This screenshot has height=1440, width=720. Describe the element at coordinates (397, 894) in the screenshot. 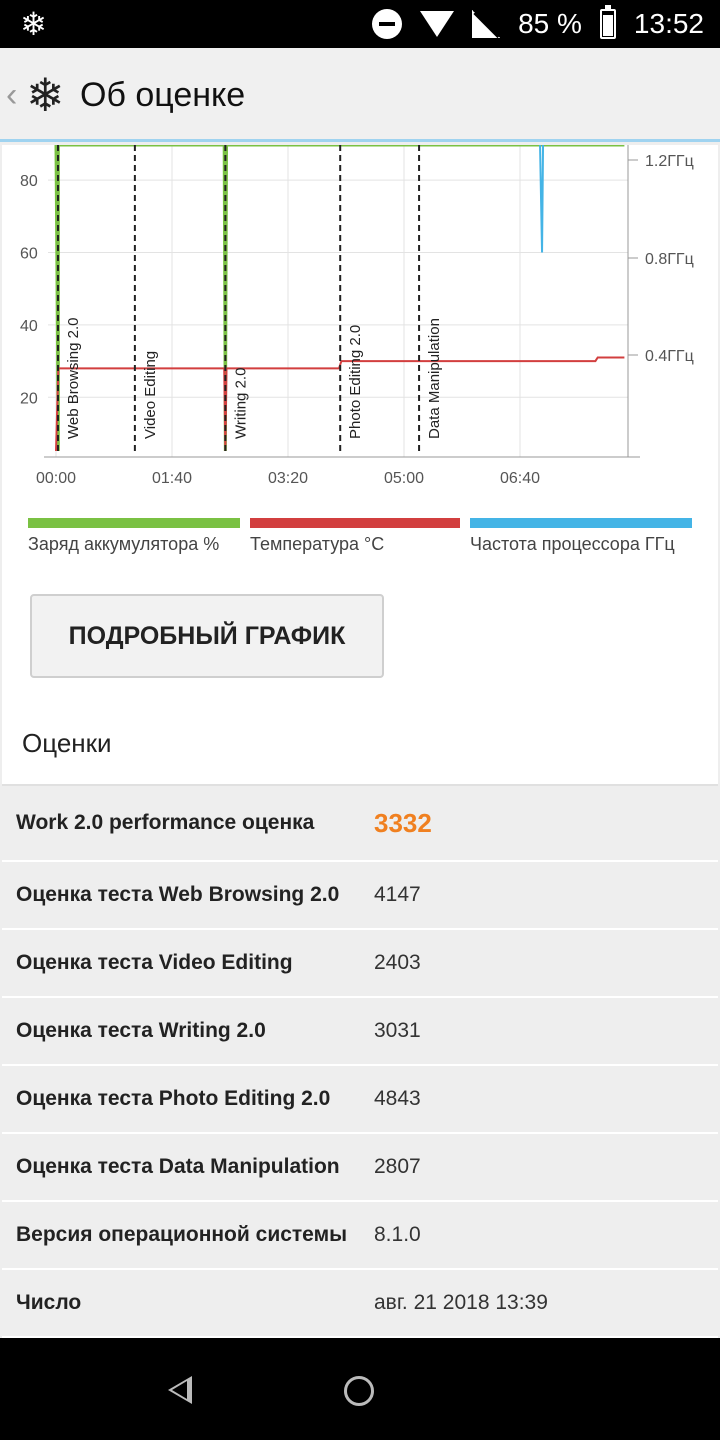

I see `row-value: 4147` at that location.